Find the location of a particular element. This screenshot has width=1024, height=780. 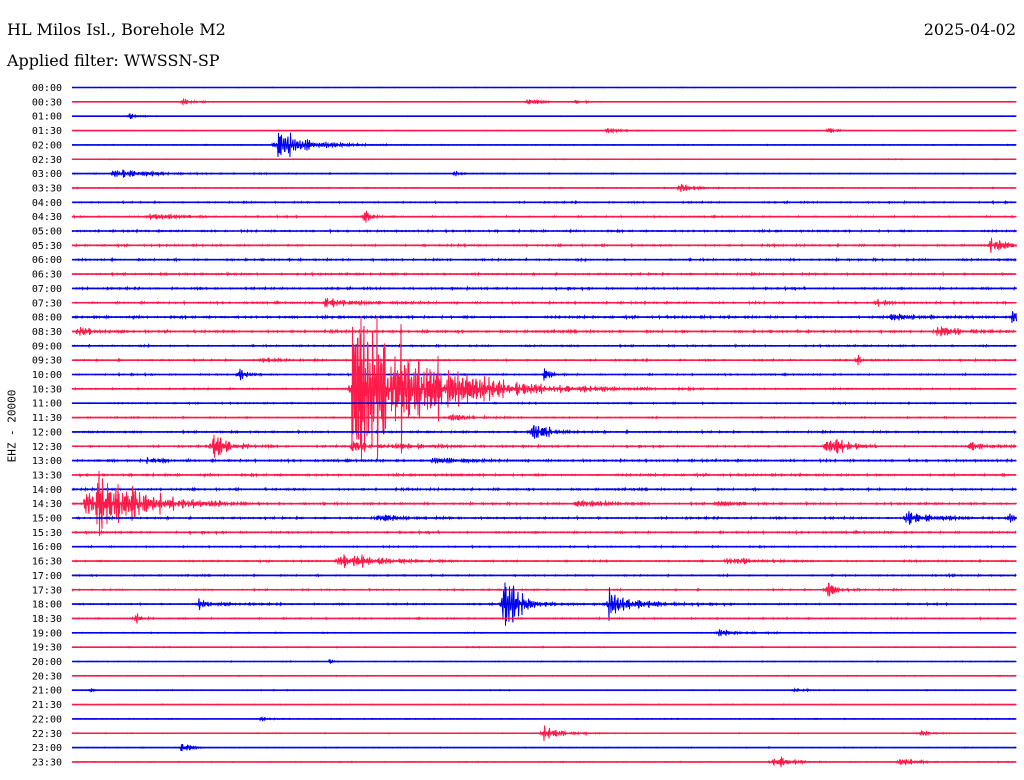

row-label-1600: 16:00 is located at coordinates (47, 547).